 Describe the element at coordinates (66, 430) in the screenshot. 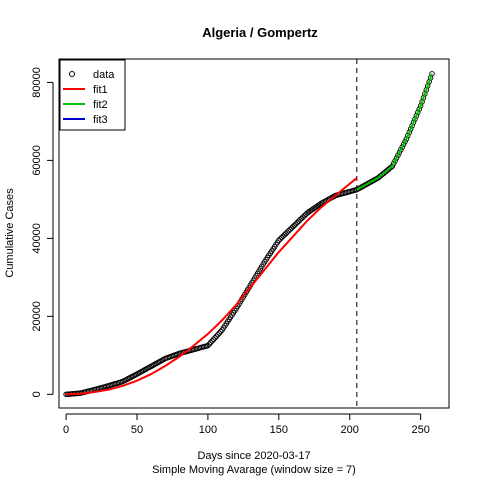

I see `x-tick-label: 0` at that location.